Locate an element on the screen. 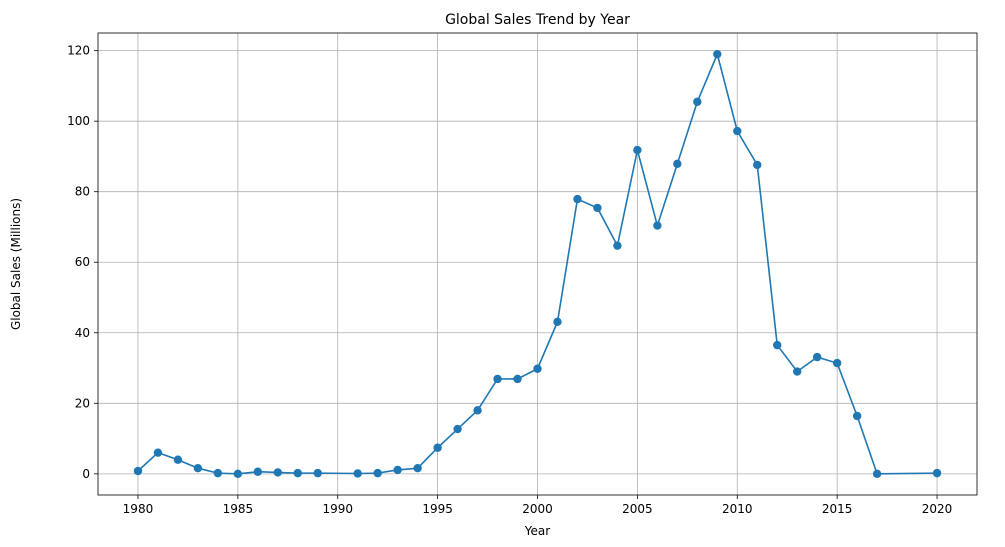 This screenshot has height=547, width=1005. x-tick-label: 2010 is located at coordinates (737, 509).